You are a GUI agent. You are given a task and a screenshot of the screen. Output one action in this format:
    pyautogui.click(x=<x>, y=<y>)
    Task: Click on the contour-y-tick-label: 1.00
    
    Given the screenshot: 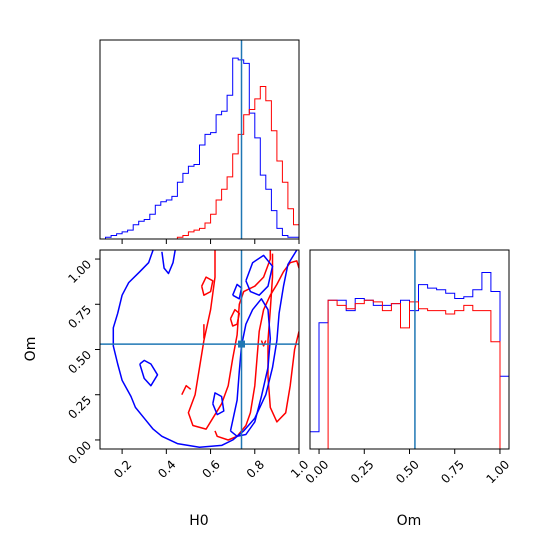 What is the action you would take?
    pyautogui.click(x=79, y=271)
    